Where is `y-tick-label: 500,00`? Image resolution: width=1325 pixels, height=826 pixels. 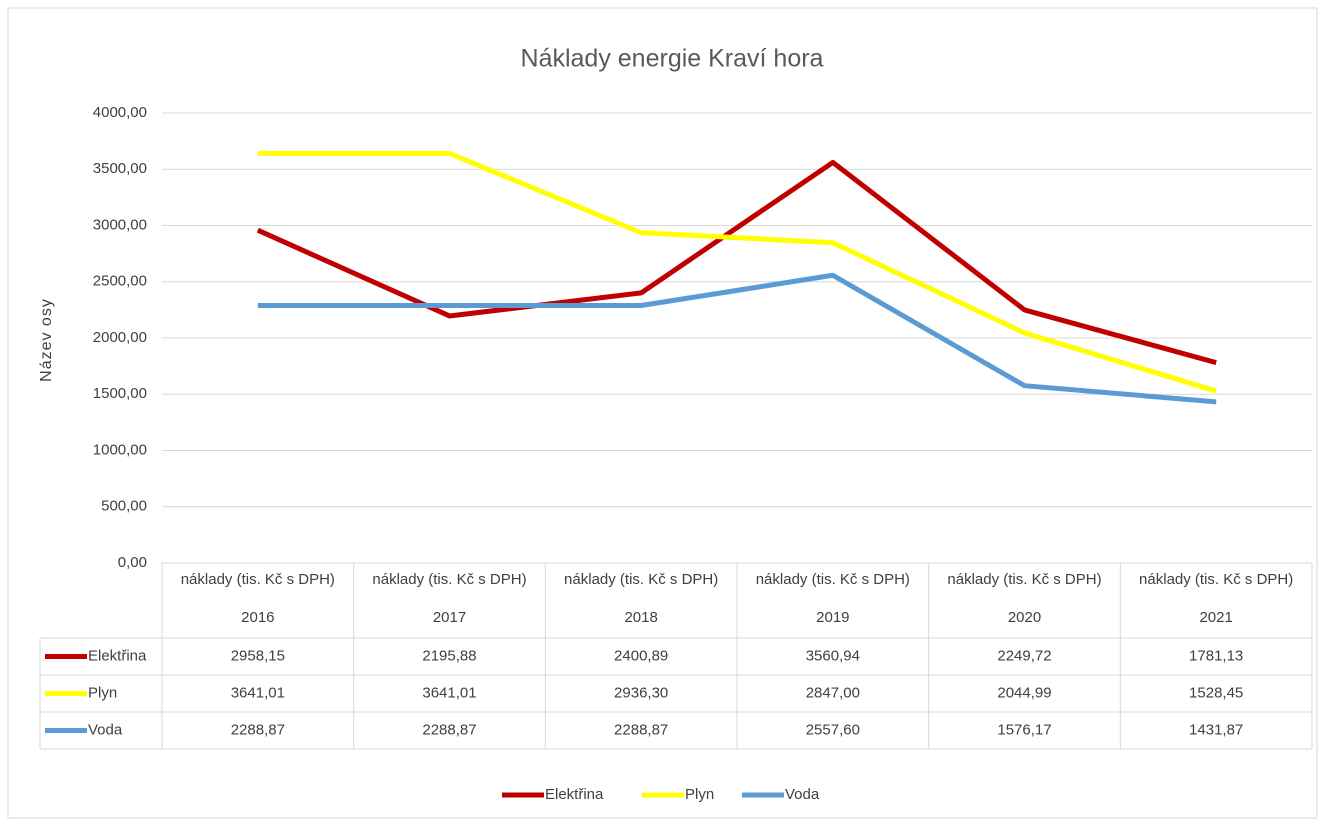 y-tick-label: 500,00 is located at coordinates (124, 506).